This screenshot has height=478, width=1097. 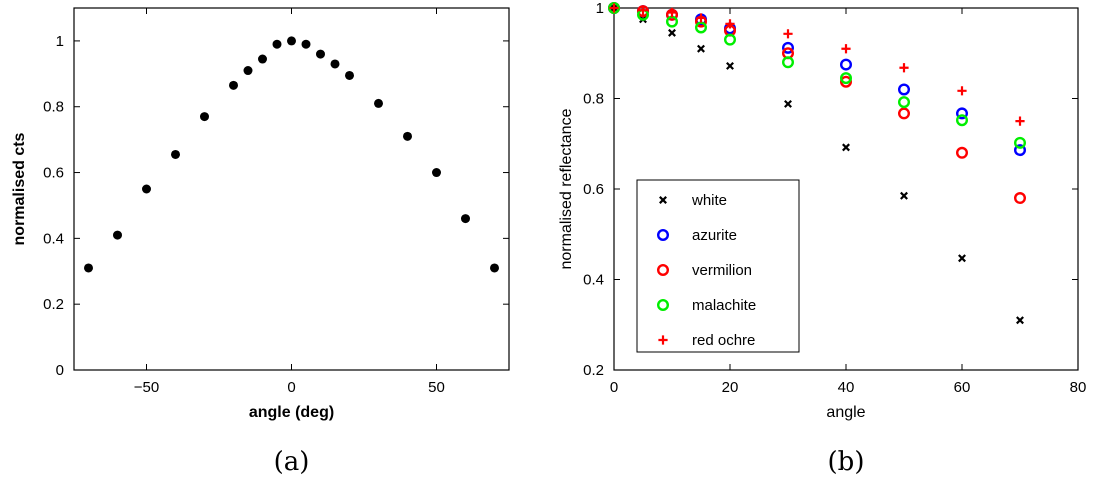 What do you see at coordinates (292, 462) in the screenshot?
I see `caption-a: (a)` at bounding box center [292, 462].